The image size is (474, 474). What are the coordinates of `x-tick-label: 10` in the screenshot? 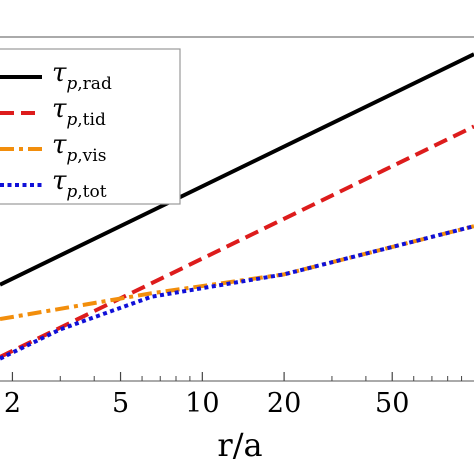 It's located at (202, 403).